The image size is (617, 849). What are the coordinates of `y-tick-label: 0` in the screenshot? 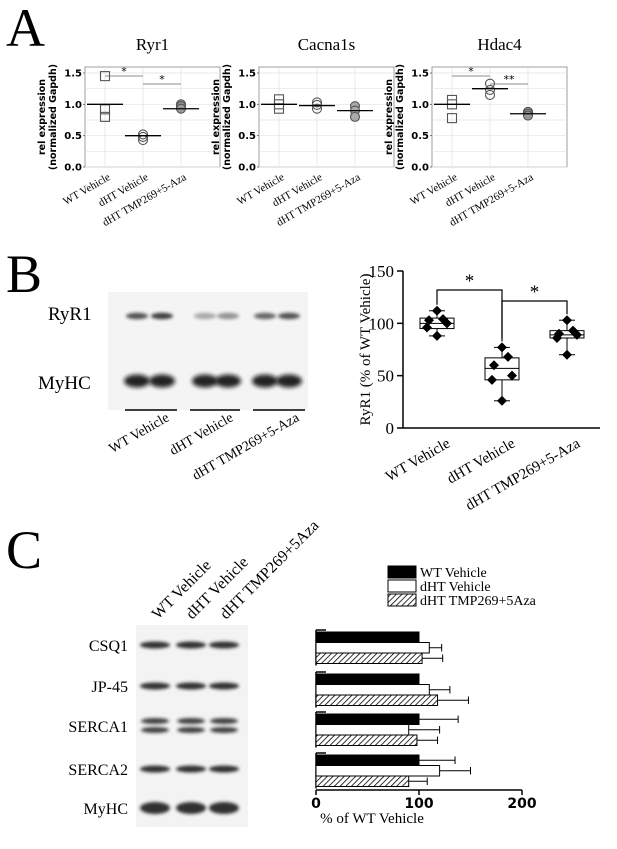 It's located at (390, 428).